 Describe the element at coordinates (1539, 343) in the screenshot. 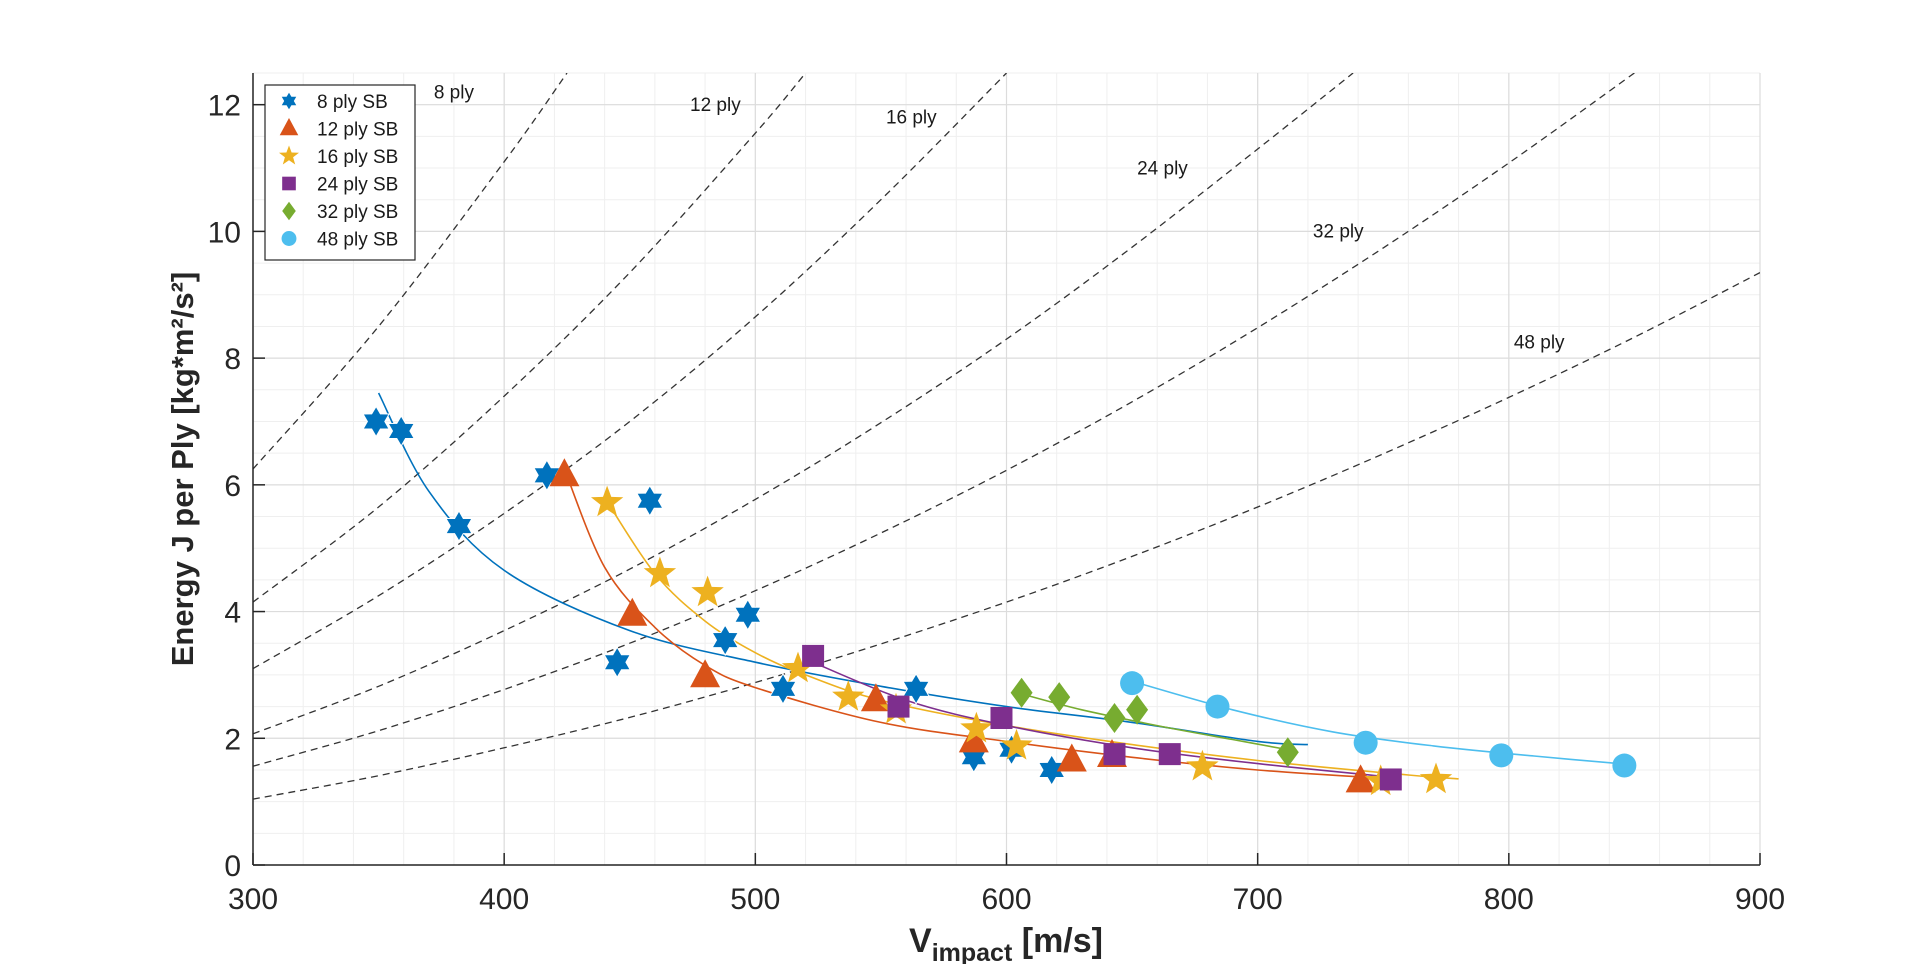

I see `reference-label-48-ply: 48 ply` at that location.